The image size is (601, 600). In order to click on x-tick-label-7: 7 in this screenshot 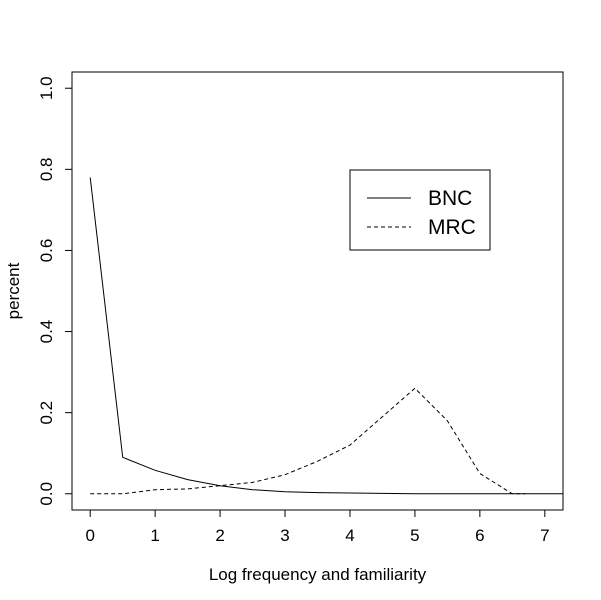, I will do `click(544, 535)`.